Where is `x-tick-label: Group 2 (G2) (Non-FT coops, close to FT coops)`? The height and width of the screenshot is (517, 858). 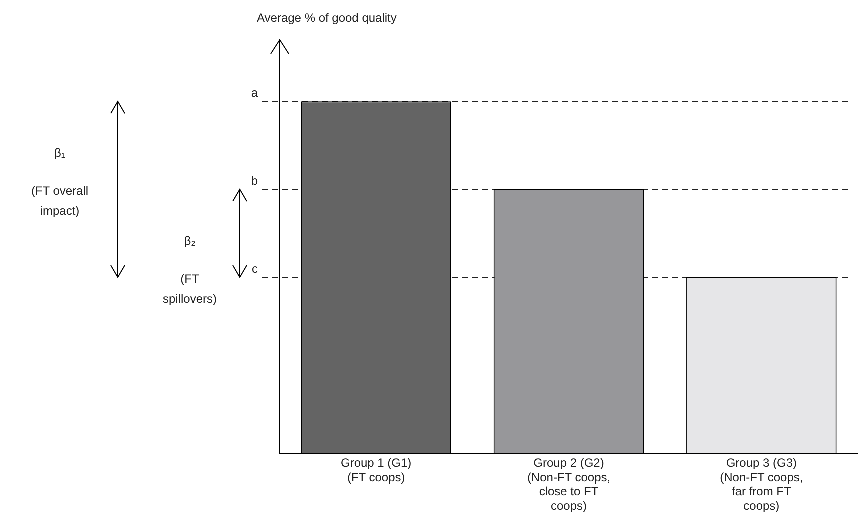 x-tick-label: Group 2 (G2) (Non-FT coops, close to FT coops) is located at coordinates (569, 485).